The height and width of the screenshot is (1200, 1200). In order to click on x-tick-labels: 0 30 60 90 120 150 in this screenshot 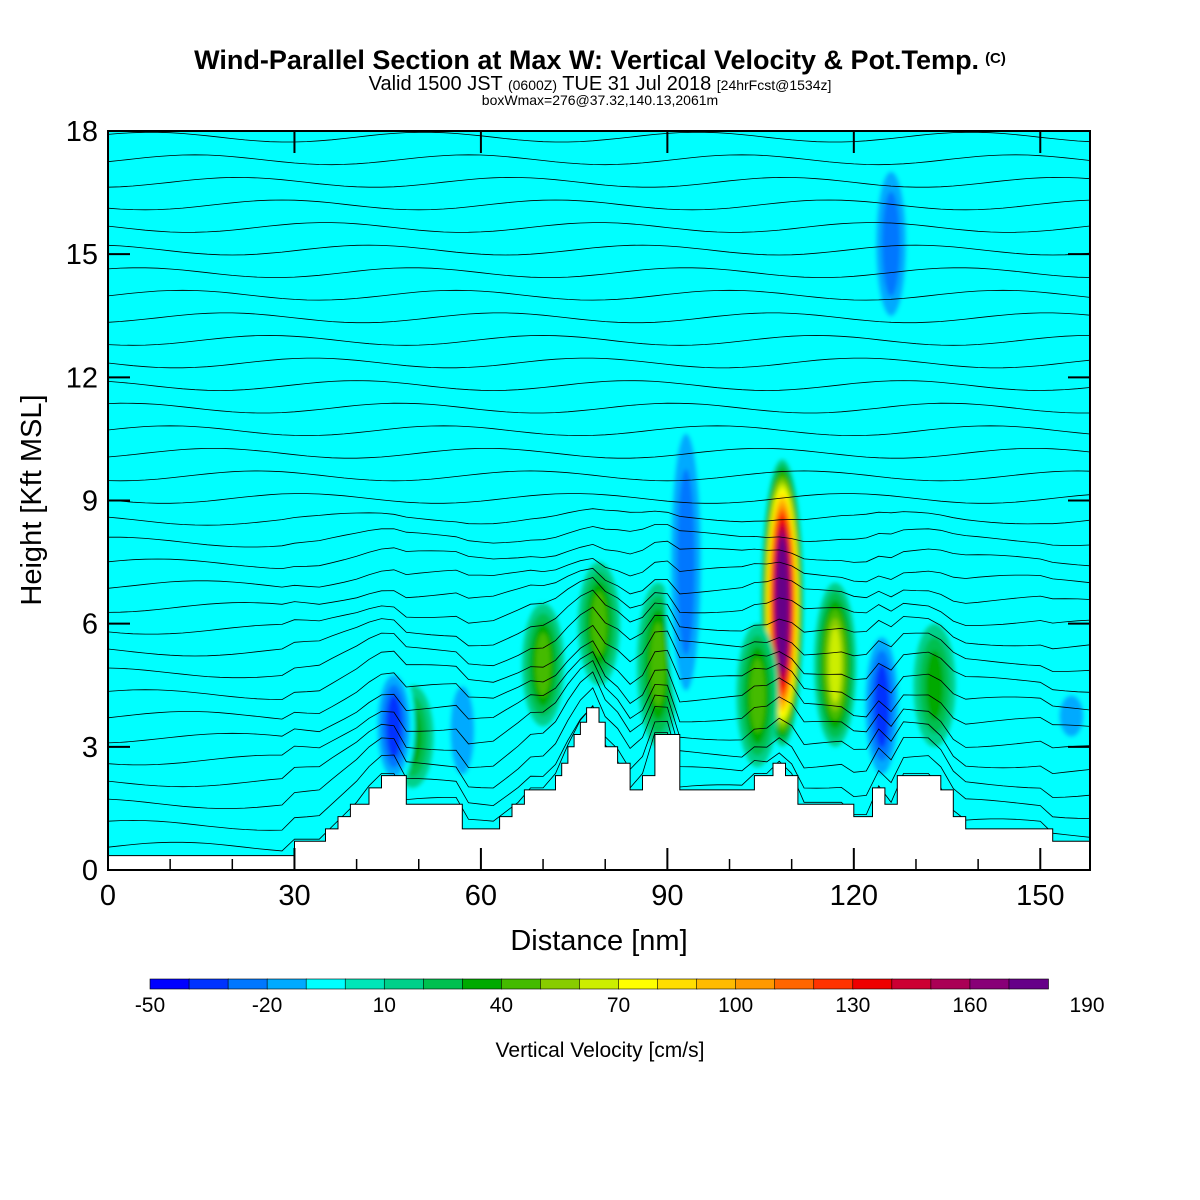, I will do `click(582, 896)`.